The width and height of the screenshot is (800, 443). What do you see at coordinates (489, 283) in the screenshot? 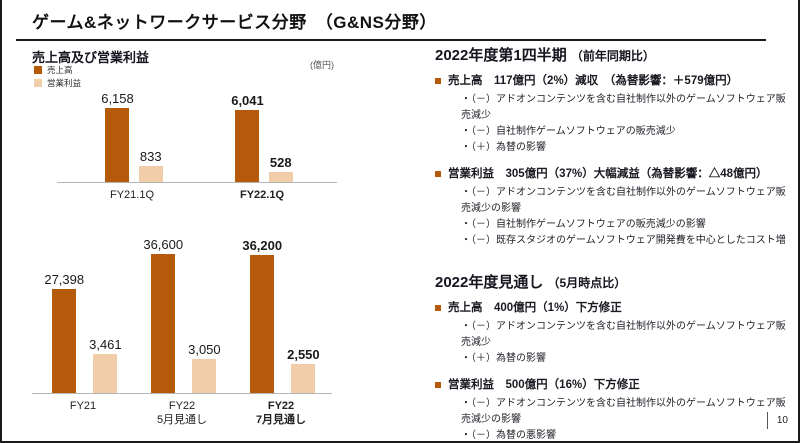
I see `heading-main: 2022年度見通し` at bounding box center [489, 283].